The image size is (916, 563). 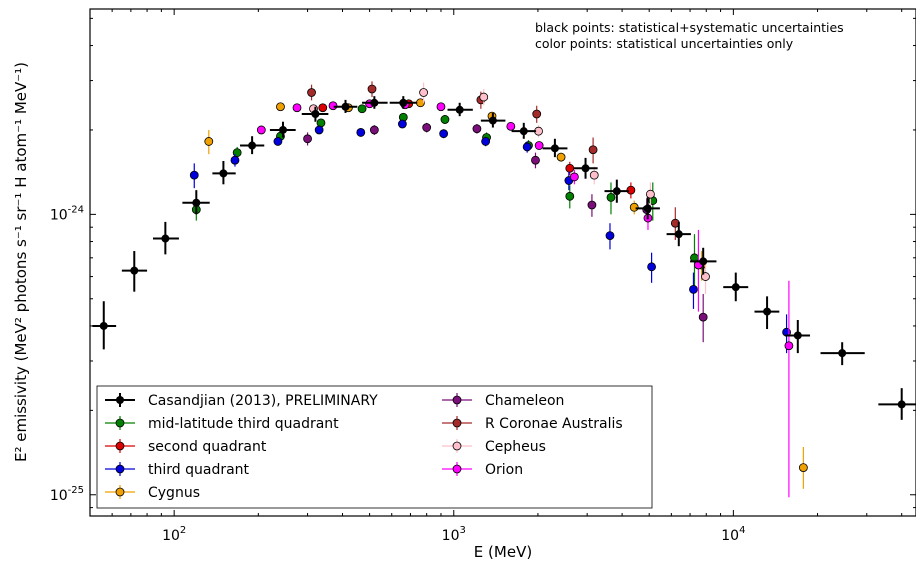 I want to click on x-tick-label: 10³, so click(x=454, y=534).